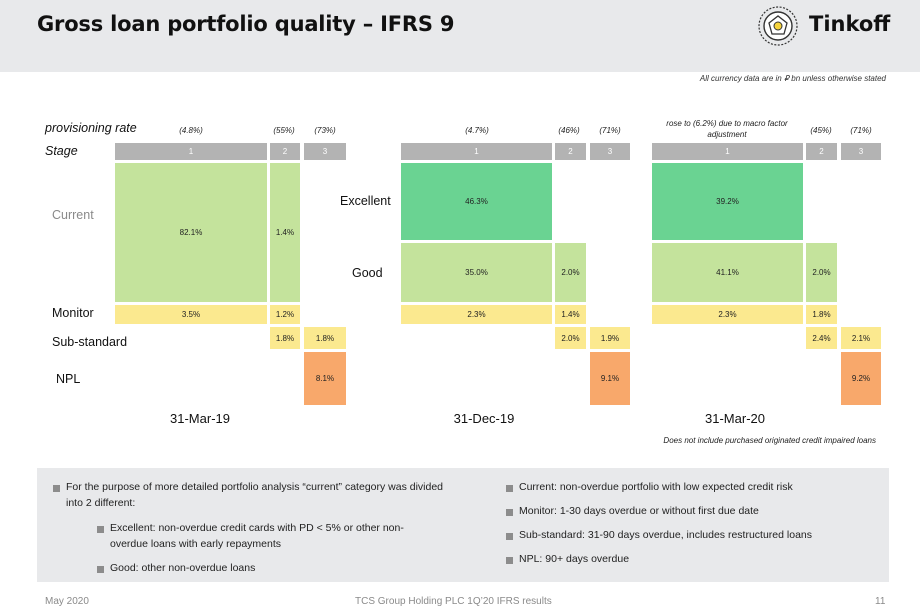 The width and height of the screenshot is (920, 613). What do you see at coordinates (200, 418) in the screenshot?
I see `period-date: 31-Mar-19` at bounding box center [200, 418].